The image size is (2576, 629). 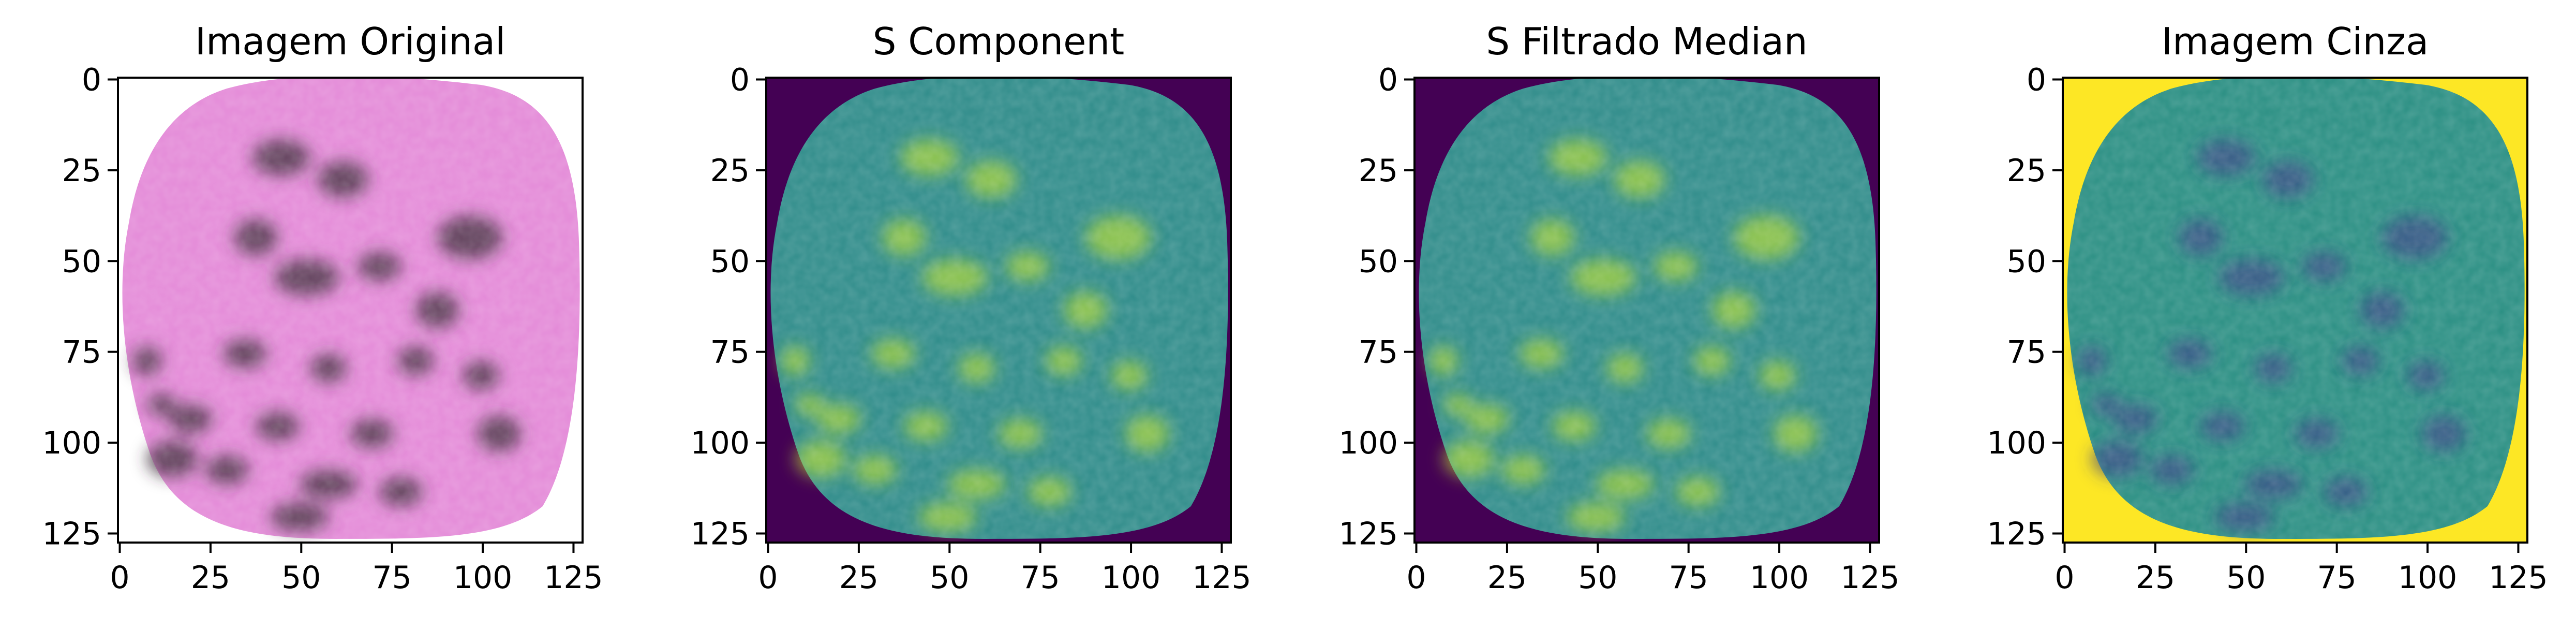 What do you see at coordinates (350, 41) in the screenshot?
I see `panel-title: Imagem Original` at bounding box center [350, 41].